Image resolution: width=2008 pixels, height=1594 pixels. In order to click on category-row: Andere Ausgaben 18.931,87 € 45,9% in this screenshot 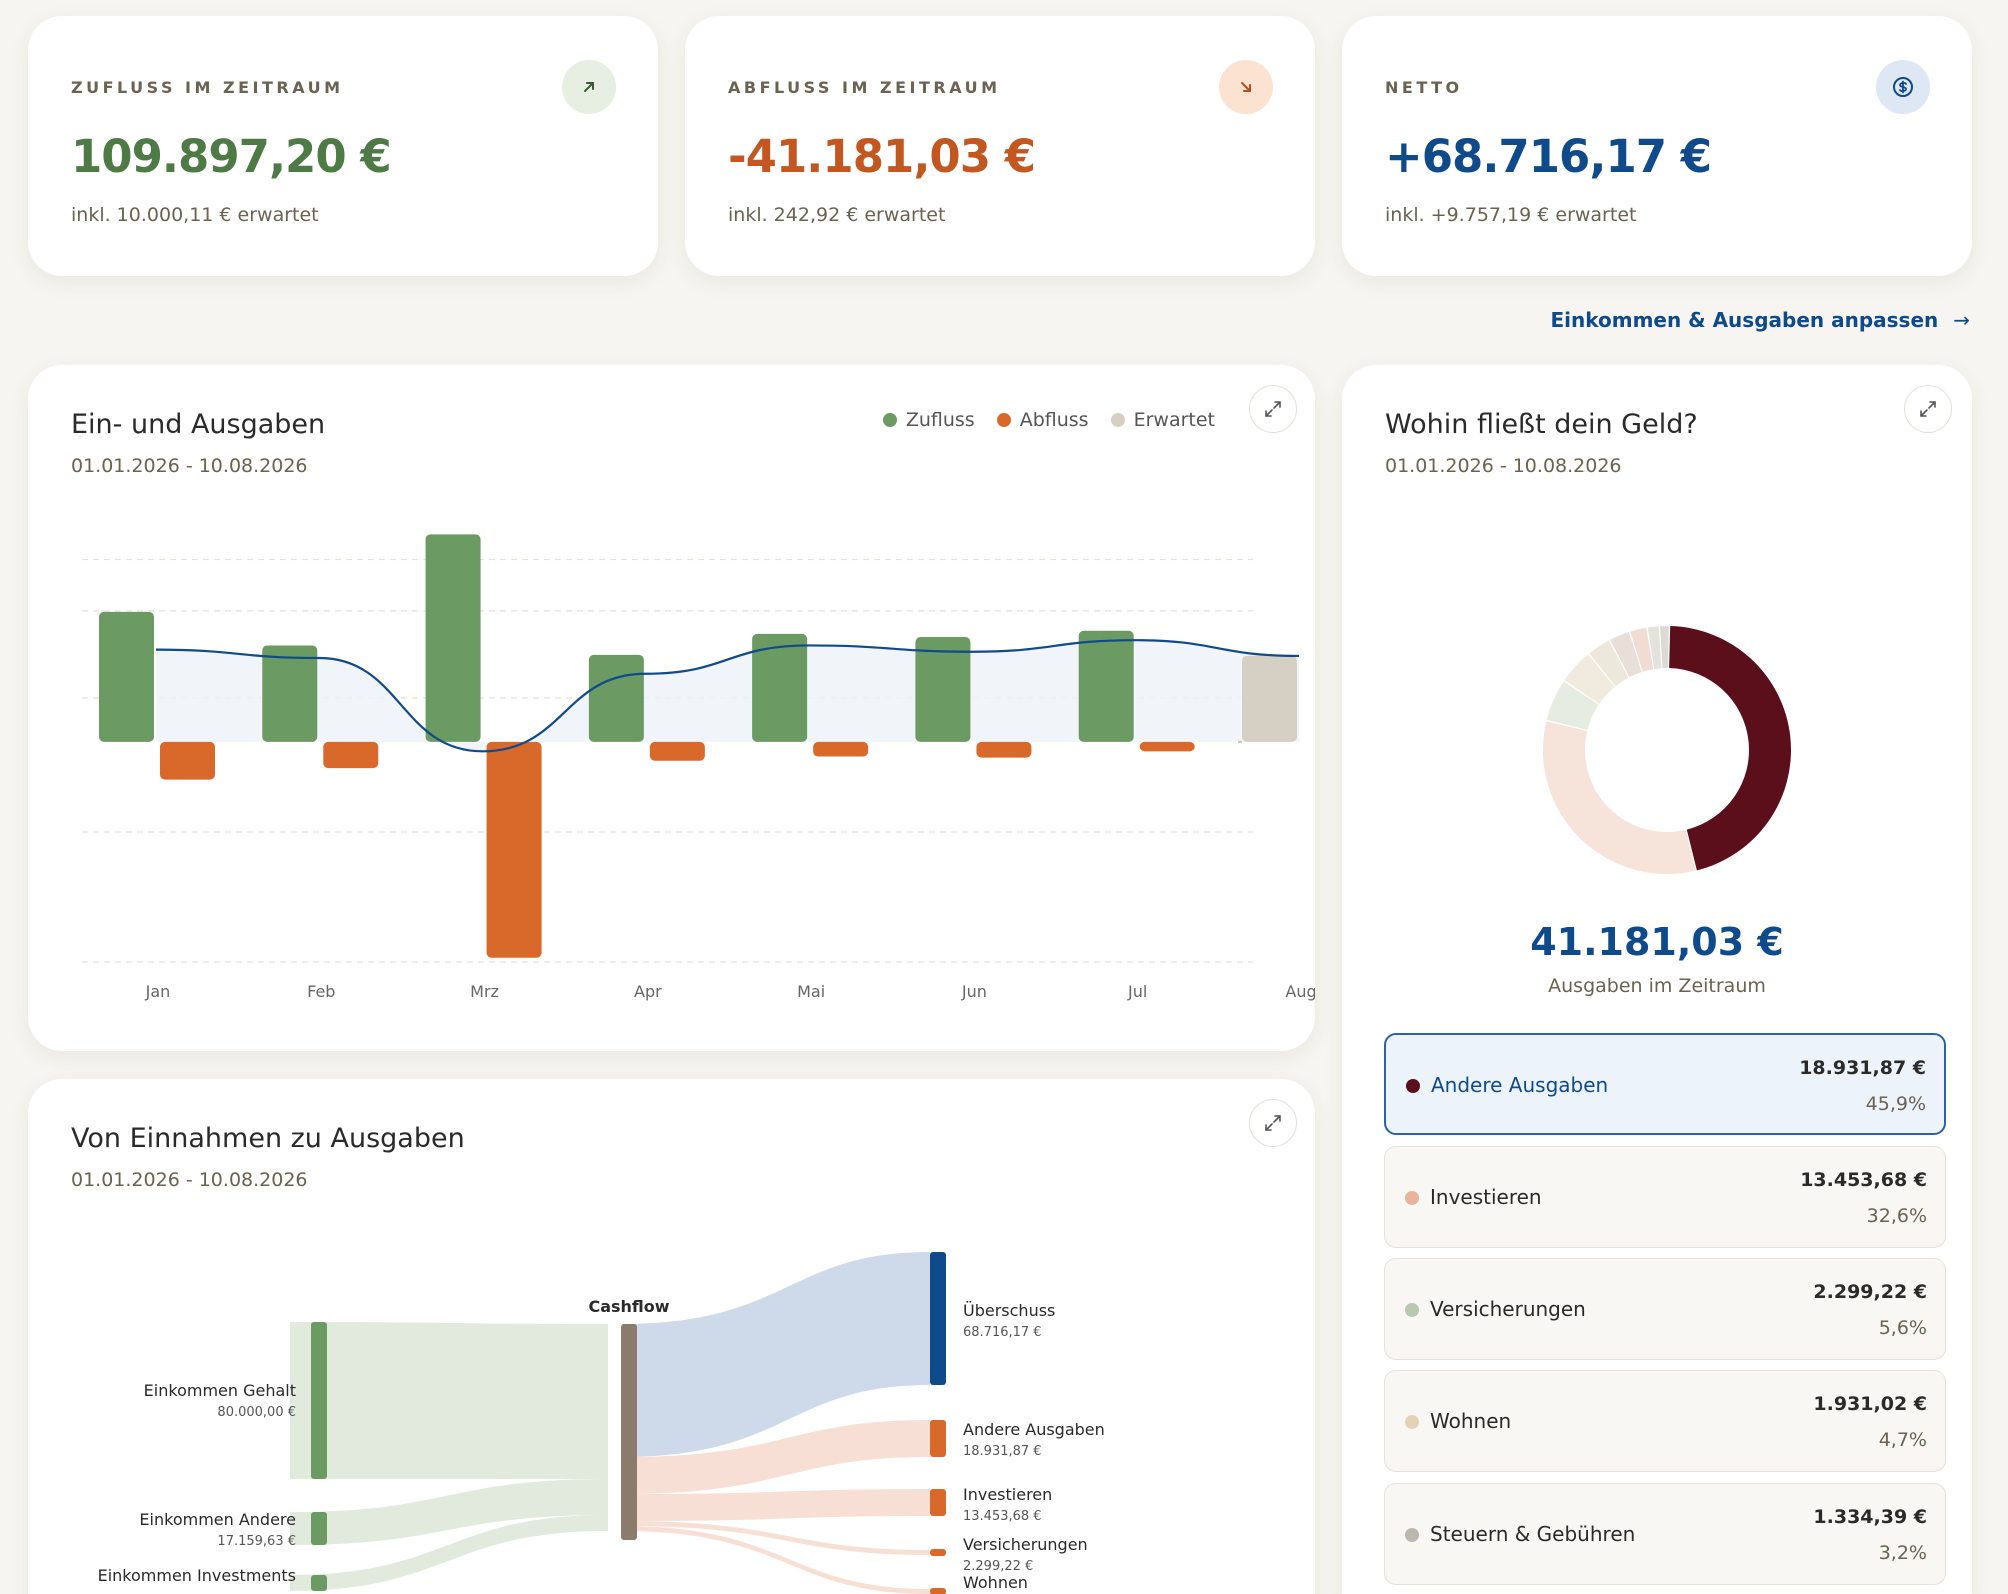, I will do `click(1665, 1084)`.